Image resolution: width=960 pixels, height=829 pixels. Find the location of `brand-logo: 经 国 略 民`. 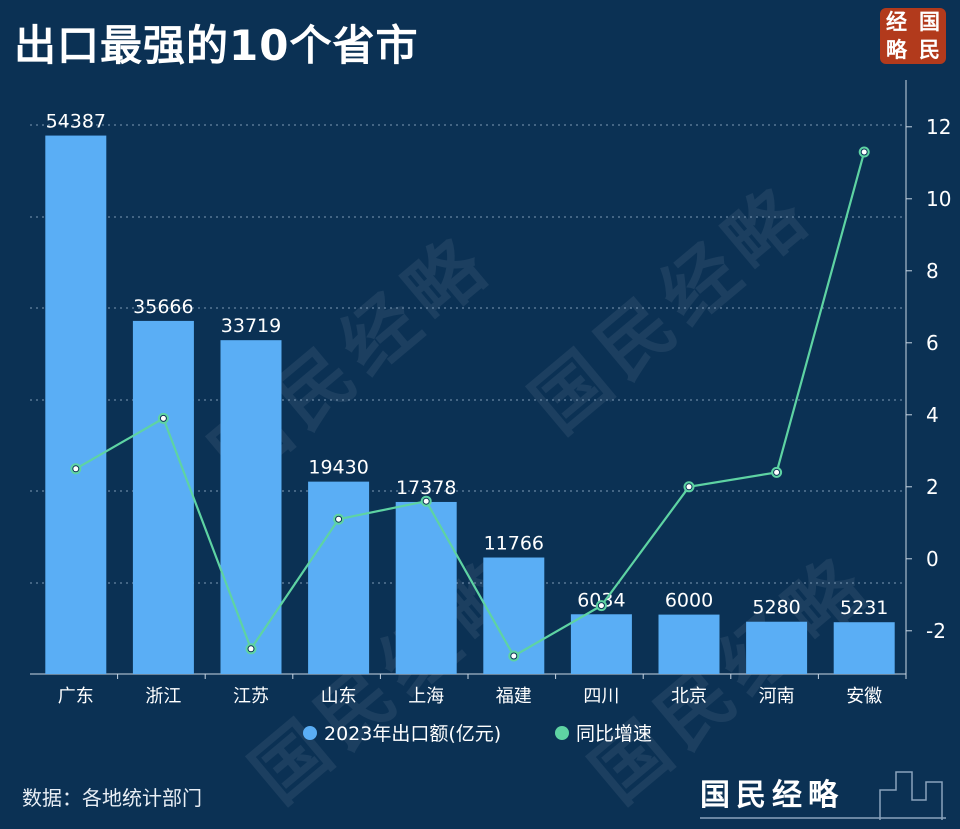

brand-logo: 经 国 略 民 is located at coordinates (913, 36).